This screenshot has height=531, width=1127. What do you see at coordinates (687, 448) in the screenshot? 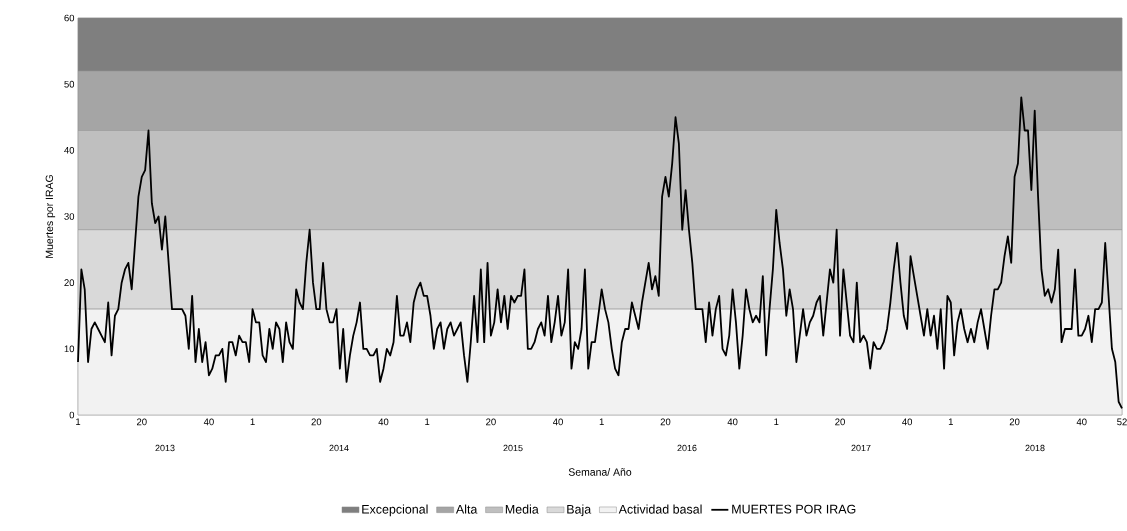
I see `text: 2016` at bounding box center [687, 448].